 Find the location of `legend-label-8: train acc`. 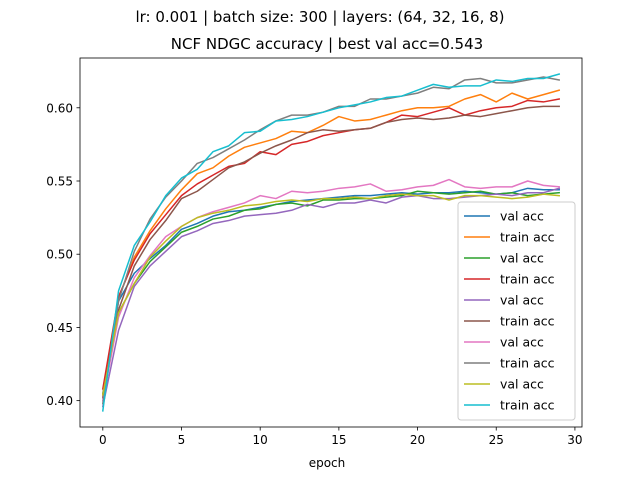

legend-label-8: train acc is located at coordinates (527, 363).